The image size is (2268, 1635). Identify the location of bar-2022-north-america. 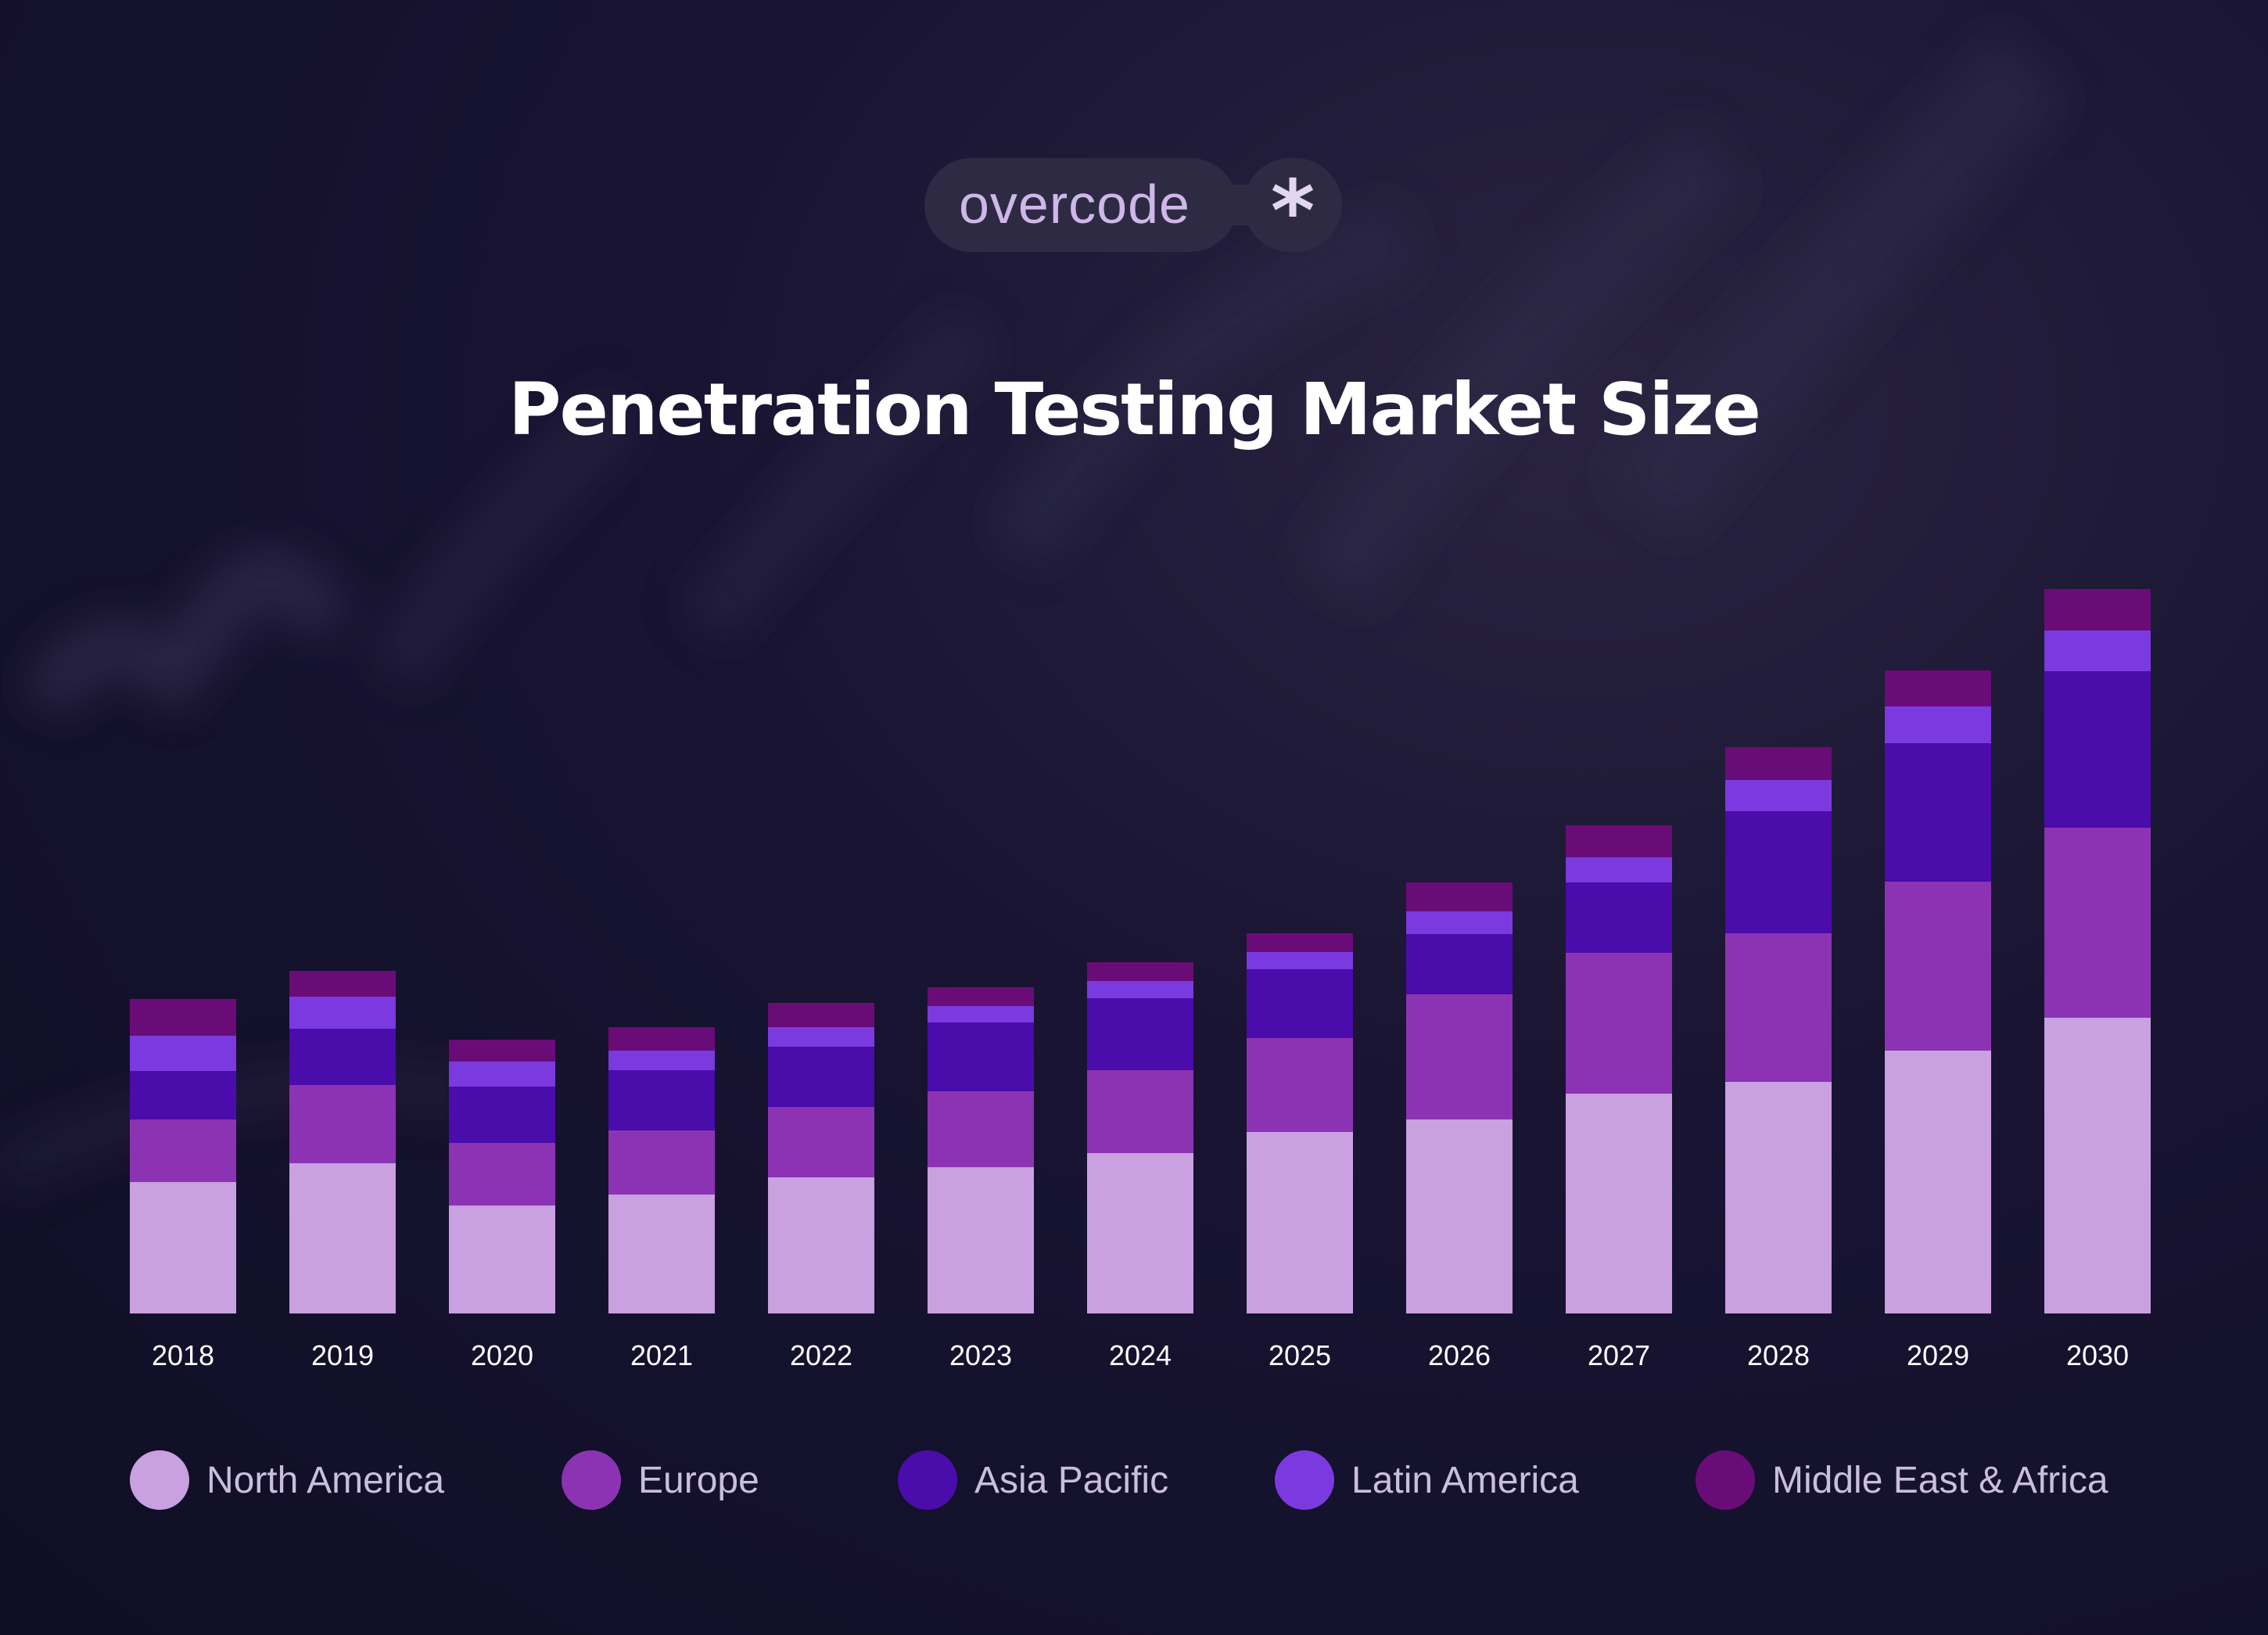
(821, 1245).